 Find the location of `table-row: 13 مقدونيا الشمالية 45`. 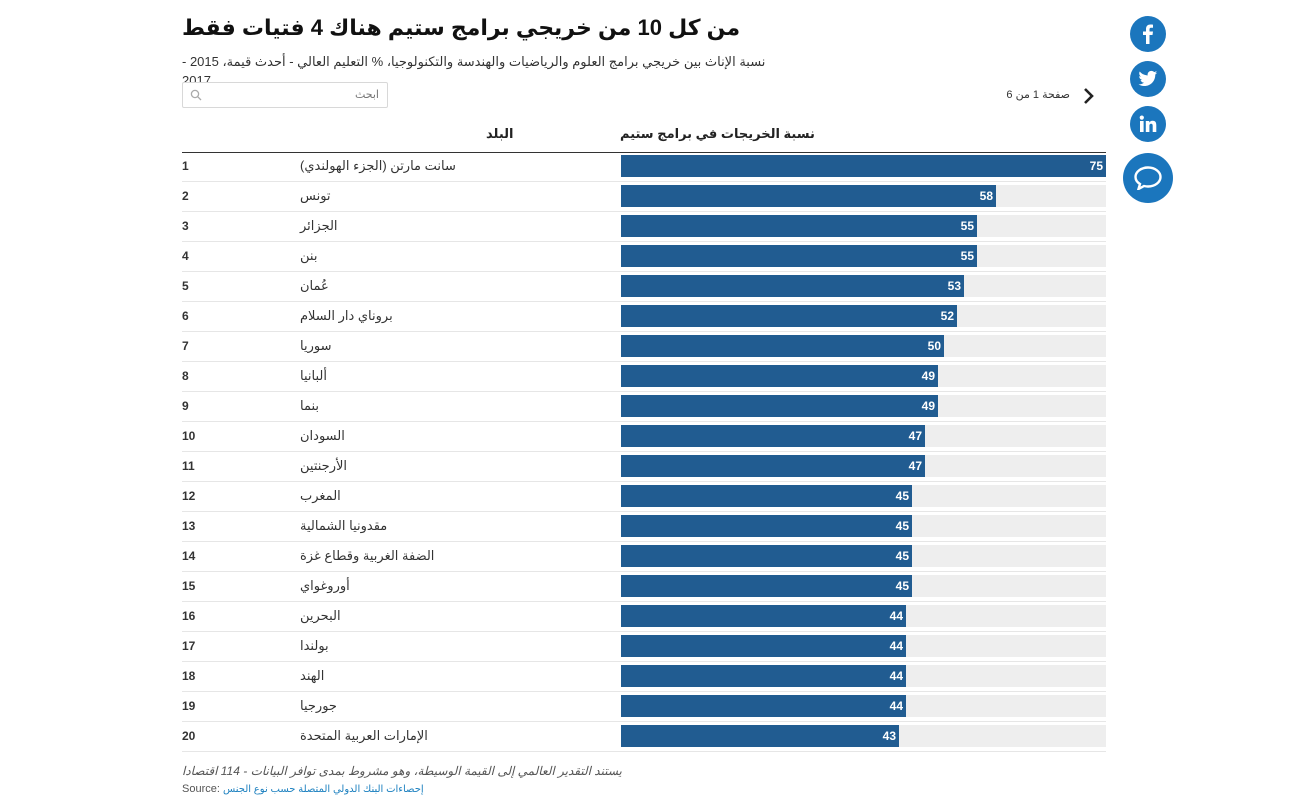

table-row: 13 مقدونيا الشمالية 45 is located at coordinates (644, 527).